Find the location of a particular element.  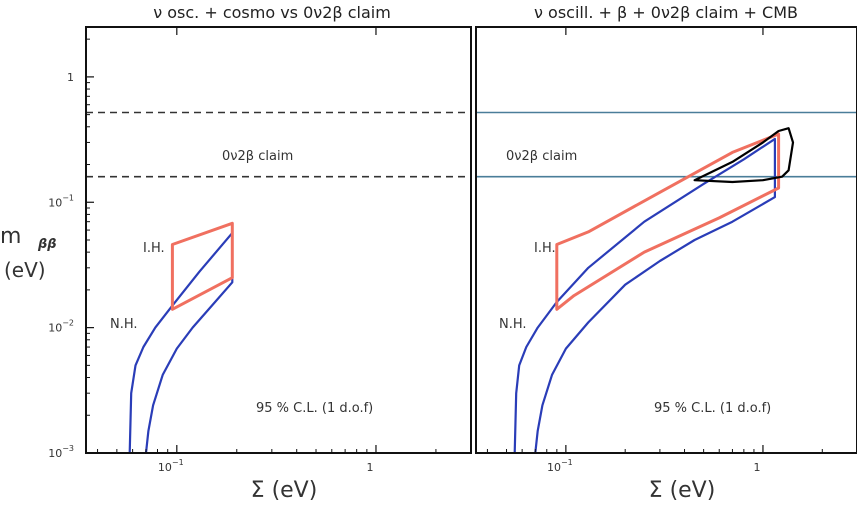

left-x-axis-label: Σ (eV) is located at coordinates (284, 490).